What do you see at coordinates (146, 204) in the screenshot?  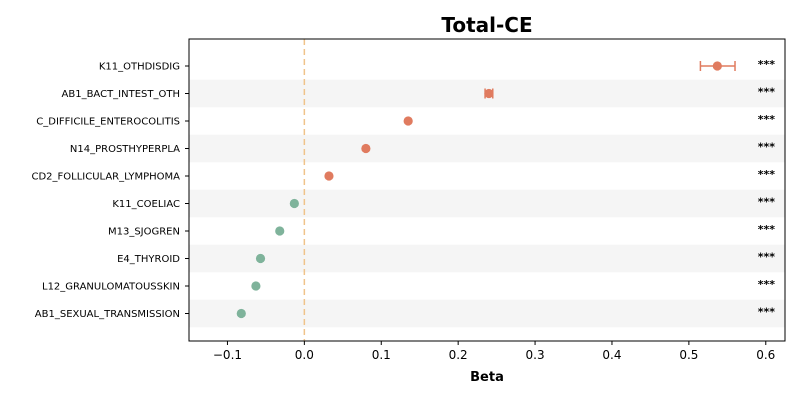 I see `y-tick-label: K11_COELIAC` at bounding box center [146, 204].